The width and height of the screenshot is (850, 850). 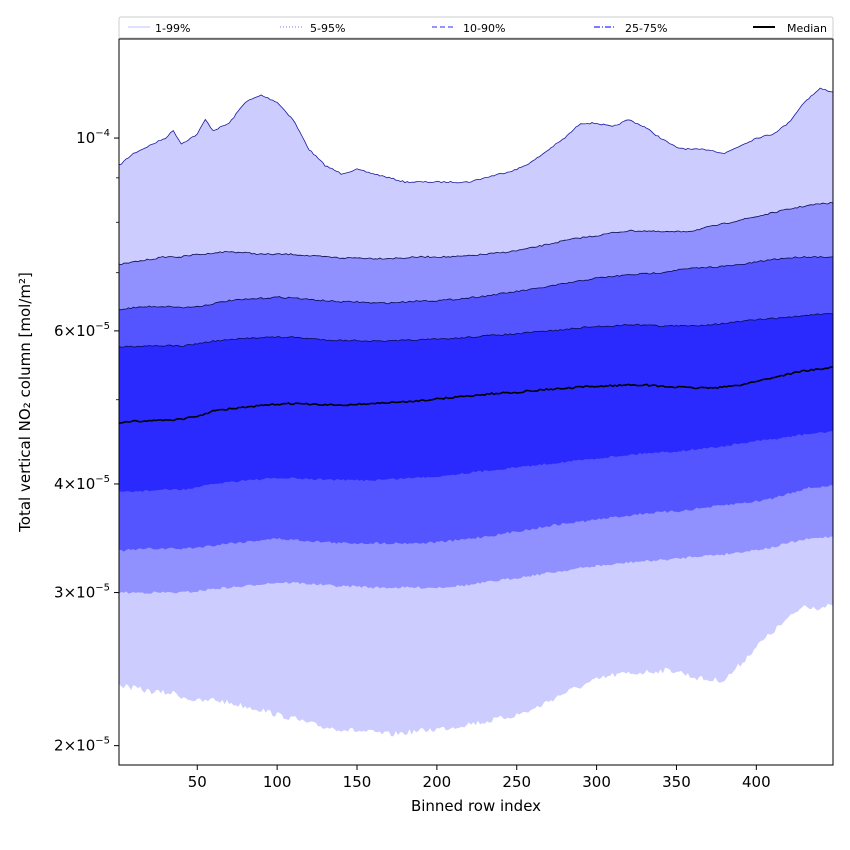 I want to click on legend-label: 5-95%, so click(x=327, y=28).